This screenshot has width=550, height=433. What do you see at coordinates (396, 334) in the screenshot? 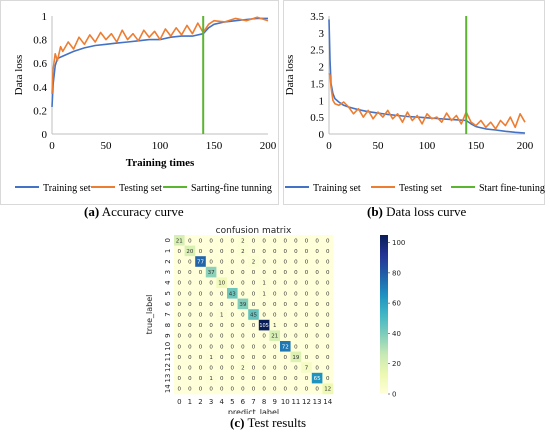
I see `colorbar-tick-label: 40` at bounding box center [396, 334].